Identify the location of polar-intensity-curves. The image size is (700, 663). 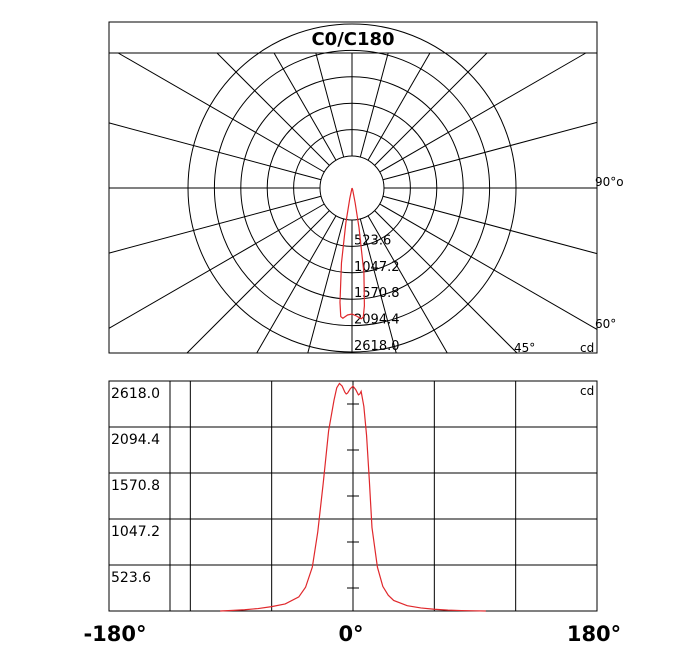
(352, 253).